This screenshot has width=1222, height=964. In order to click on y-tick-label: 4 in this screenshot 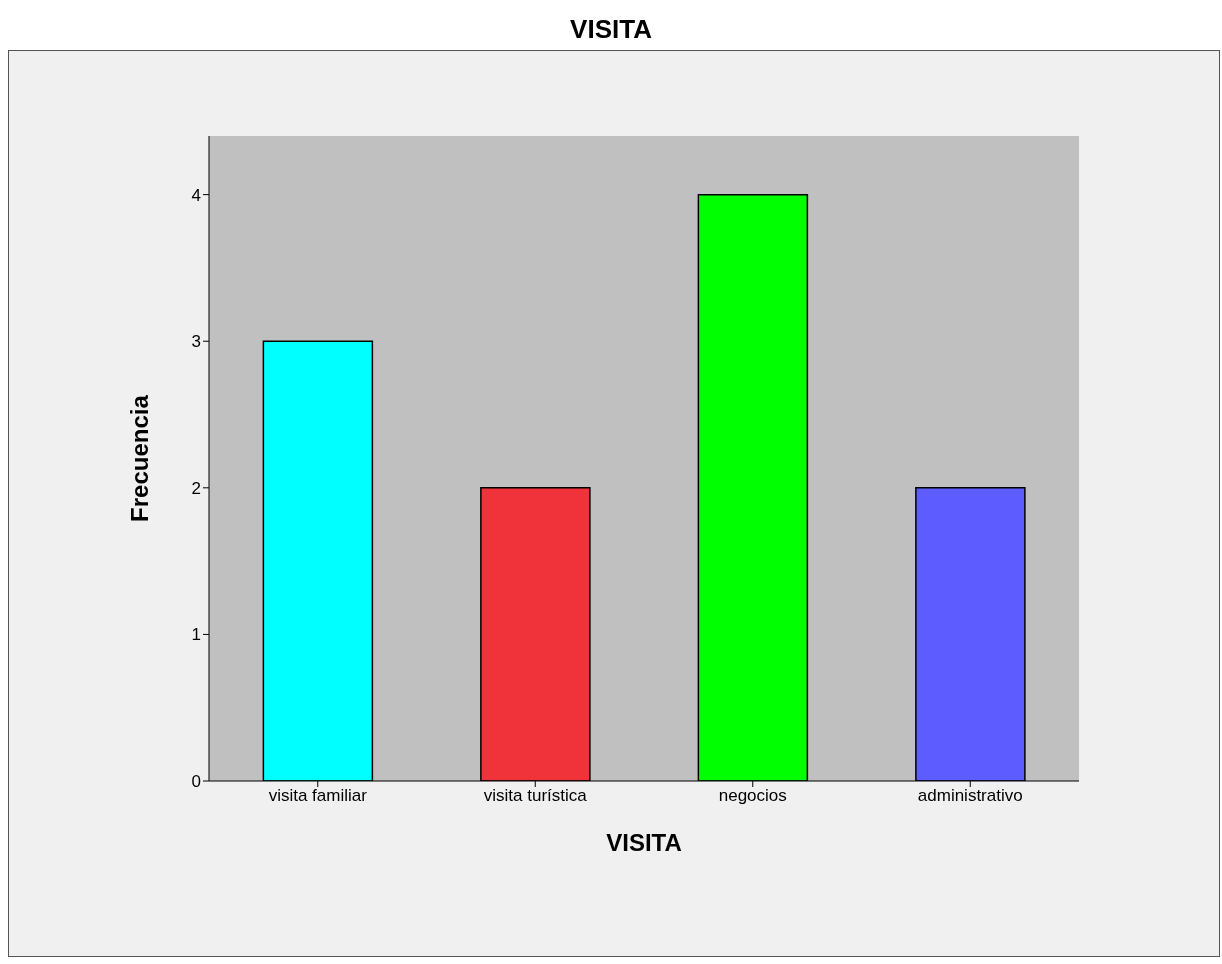, I will do `click(196, 195)`.